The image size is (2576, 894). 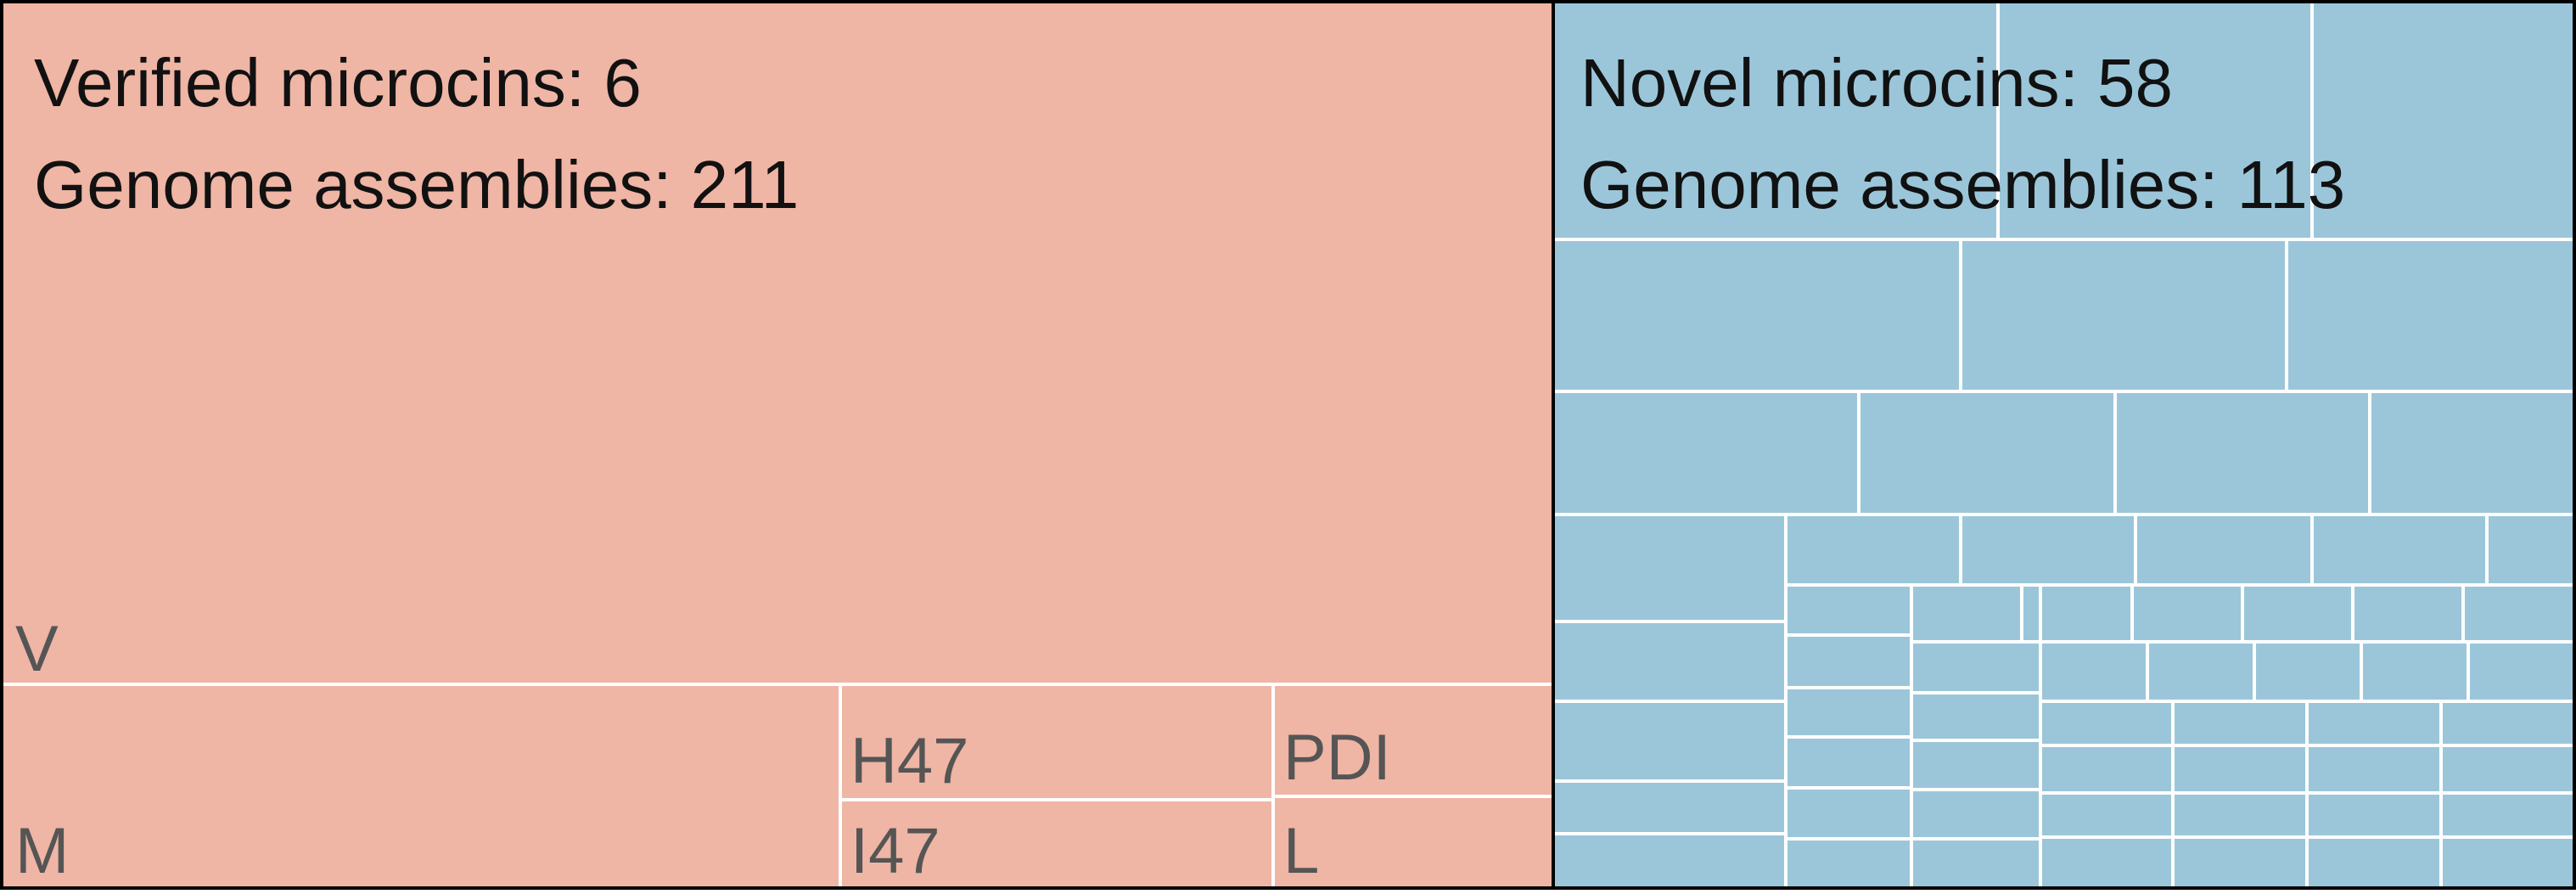 I want to click on verified-assemblies-heading: Genome assemblies: 211, so click(x=416, y=185).